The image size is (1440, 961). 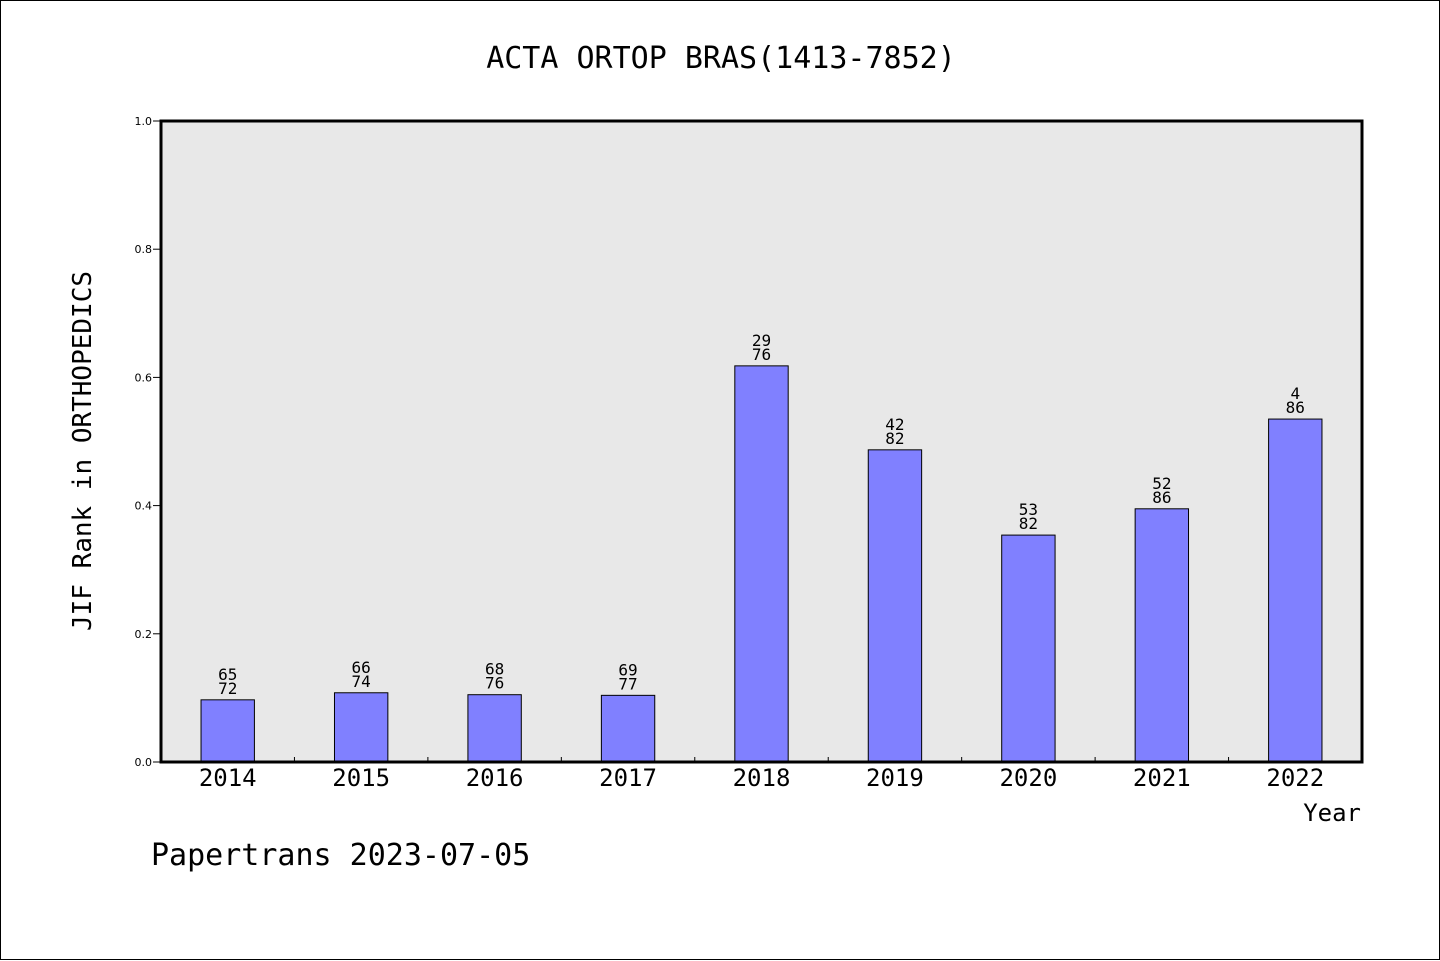 What do you see at coordinates (1028, 523) in the screenshot?
I see `data-label-total-2020: 82` at bounding box center [1028, 523].